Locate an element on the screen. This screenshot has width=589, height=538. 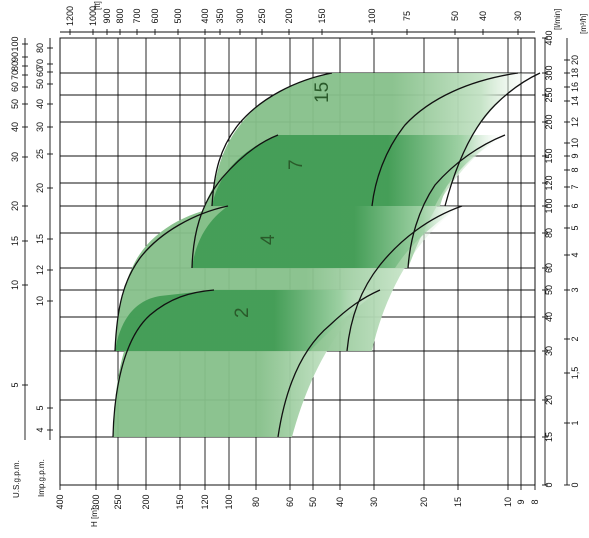
head-m-tick-label: 20 is located at coordinates (424, 502).